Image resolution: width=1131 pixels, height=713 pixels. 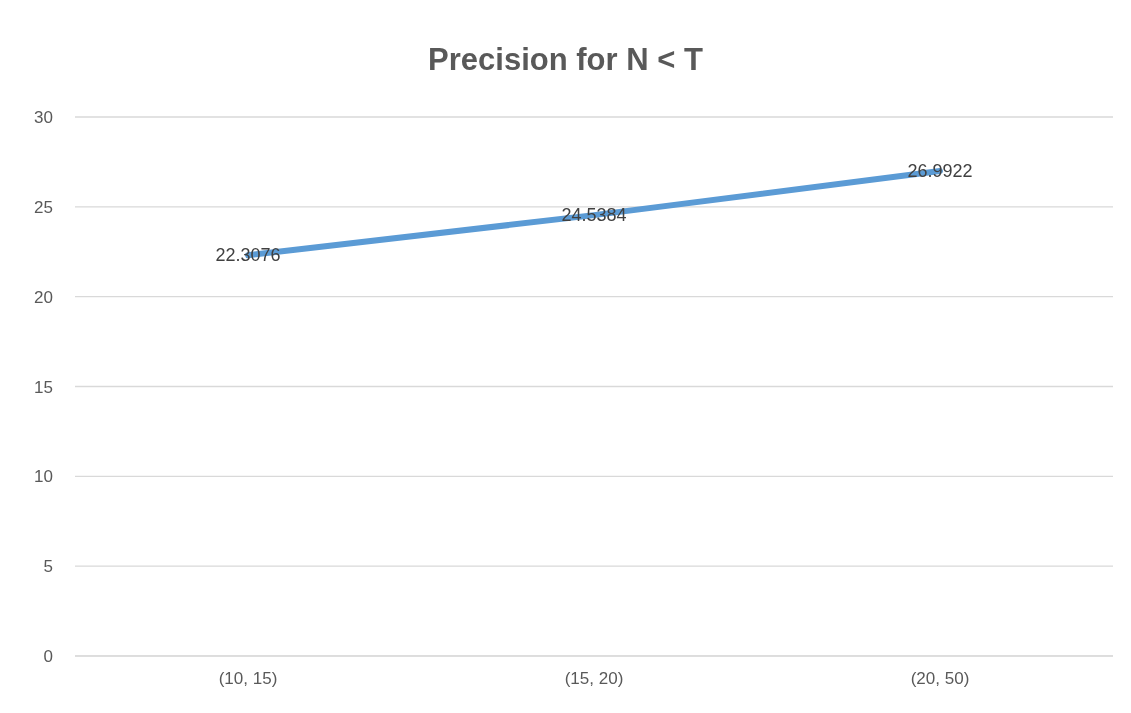 I want to click on chart-title: Precision for N < T, so click(x=565, y=60).